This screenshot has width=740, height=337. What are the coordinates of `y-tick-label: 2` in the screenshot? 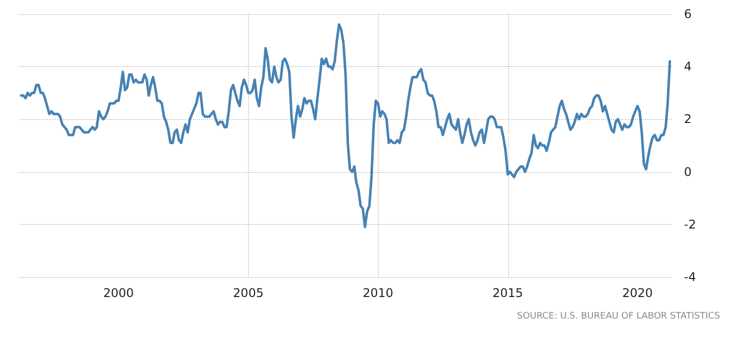 It's located at (688, 119).